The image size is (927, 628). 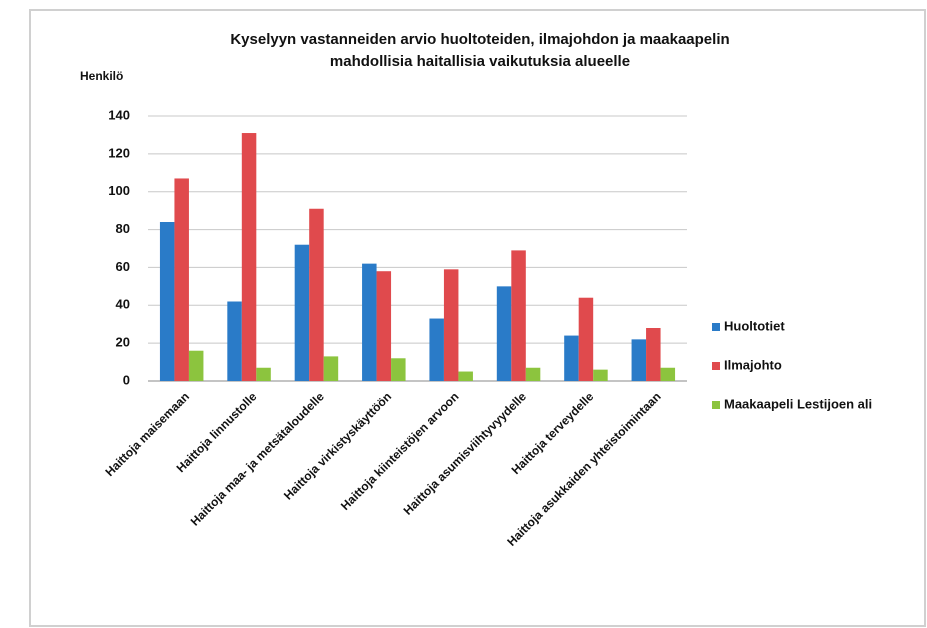 What do you see at coordinates (753, 364) in the screenshot?
I see `legend-label: Ilmajohto` at bounding box center [753, 364].